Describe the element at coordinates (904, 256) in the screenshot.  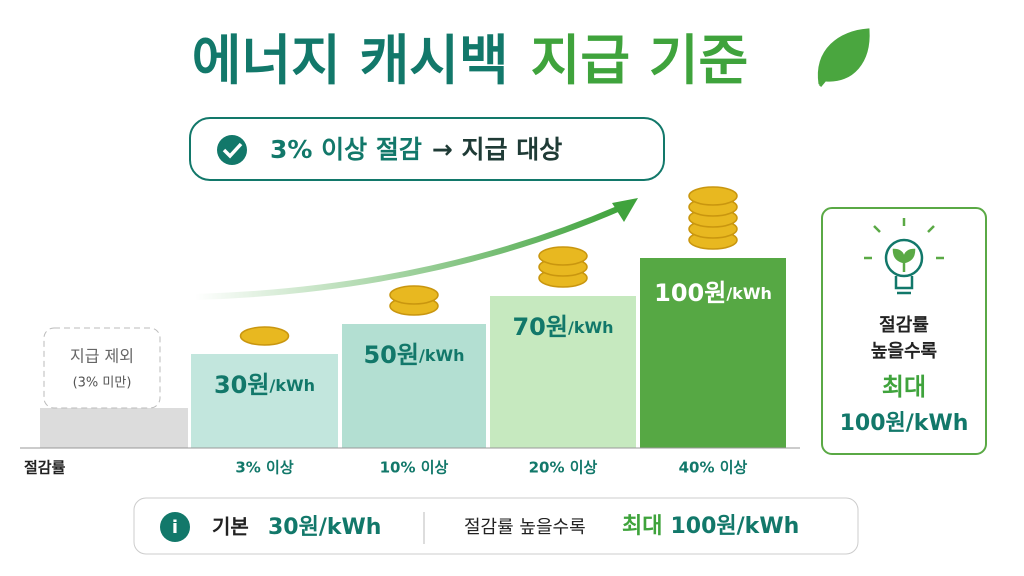
I see `bulb-icon` at that location.